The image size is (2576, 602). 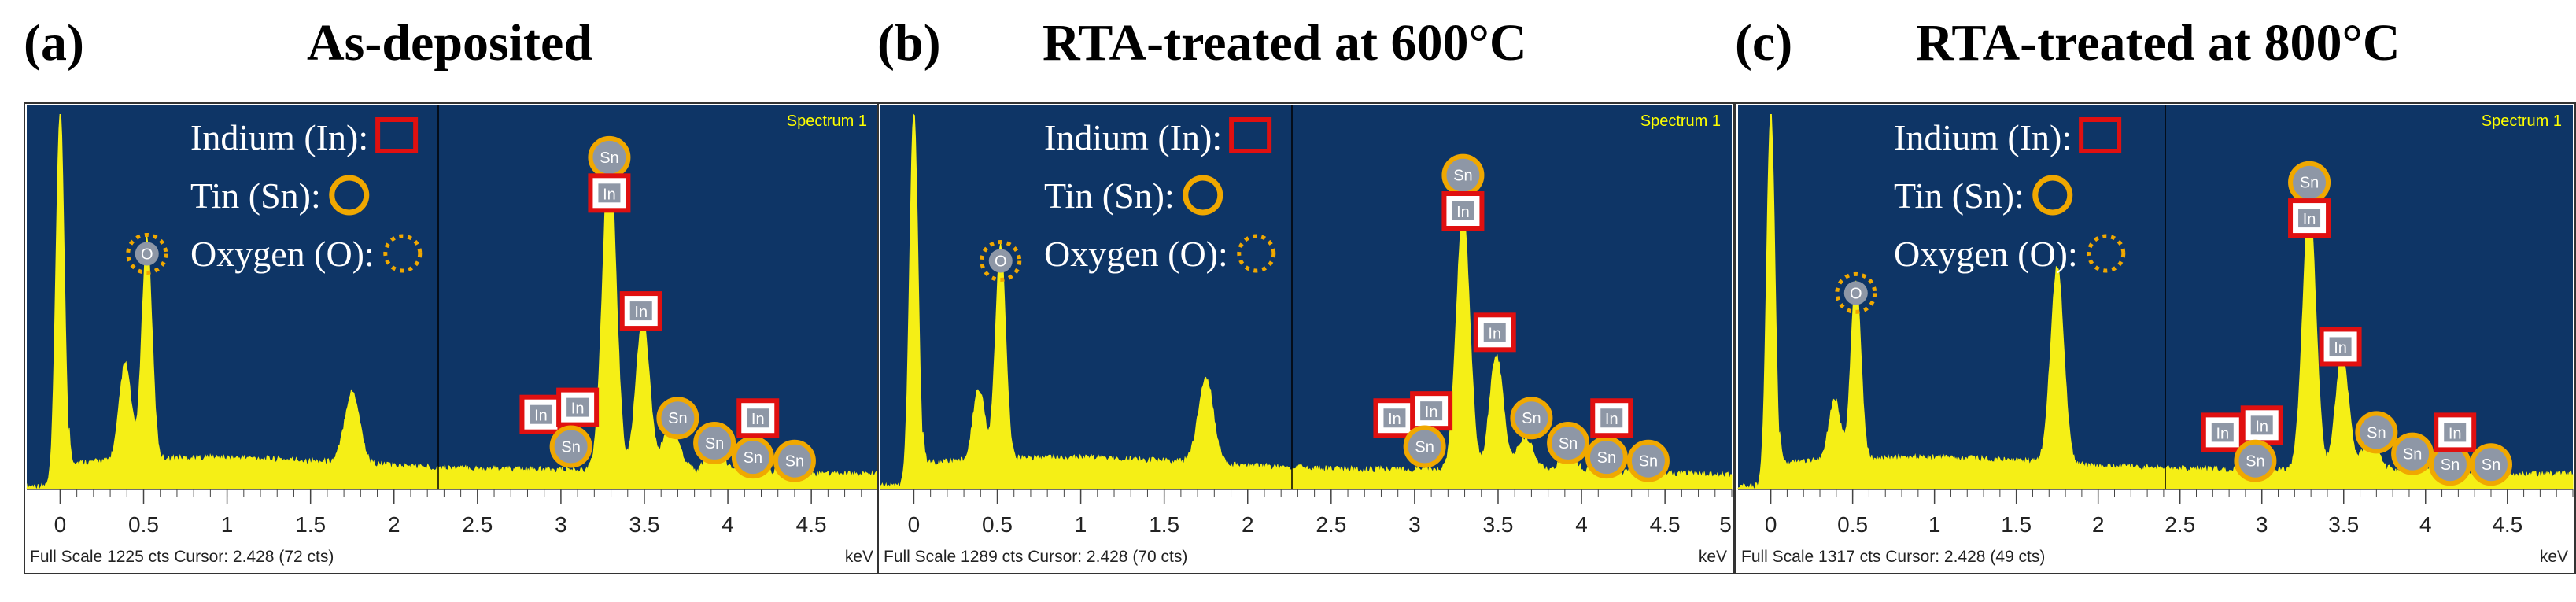 I want to click on legend-oxygen-marker, so click(x=403, y=253).